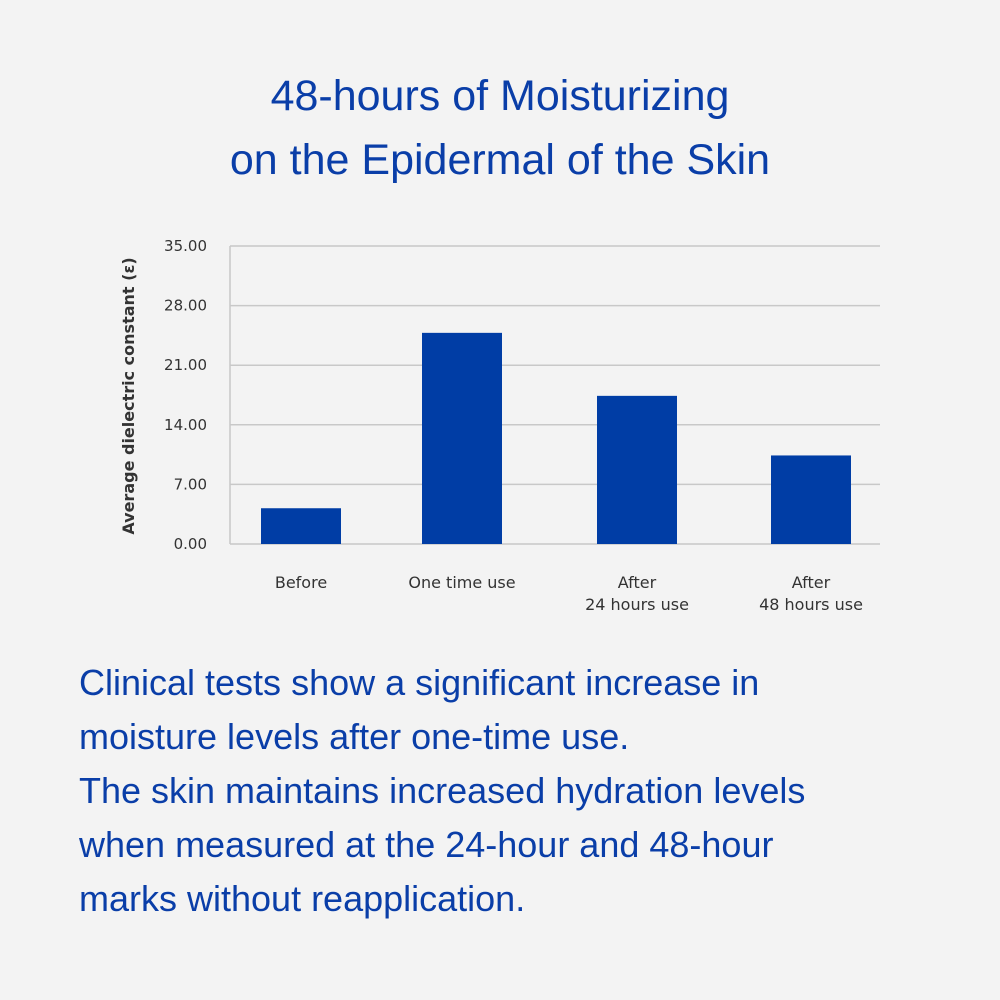  I want to click on title-line-2: on the Epidermal of the Skin, so click(500, 160).